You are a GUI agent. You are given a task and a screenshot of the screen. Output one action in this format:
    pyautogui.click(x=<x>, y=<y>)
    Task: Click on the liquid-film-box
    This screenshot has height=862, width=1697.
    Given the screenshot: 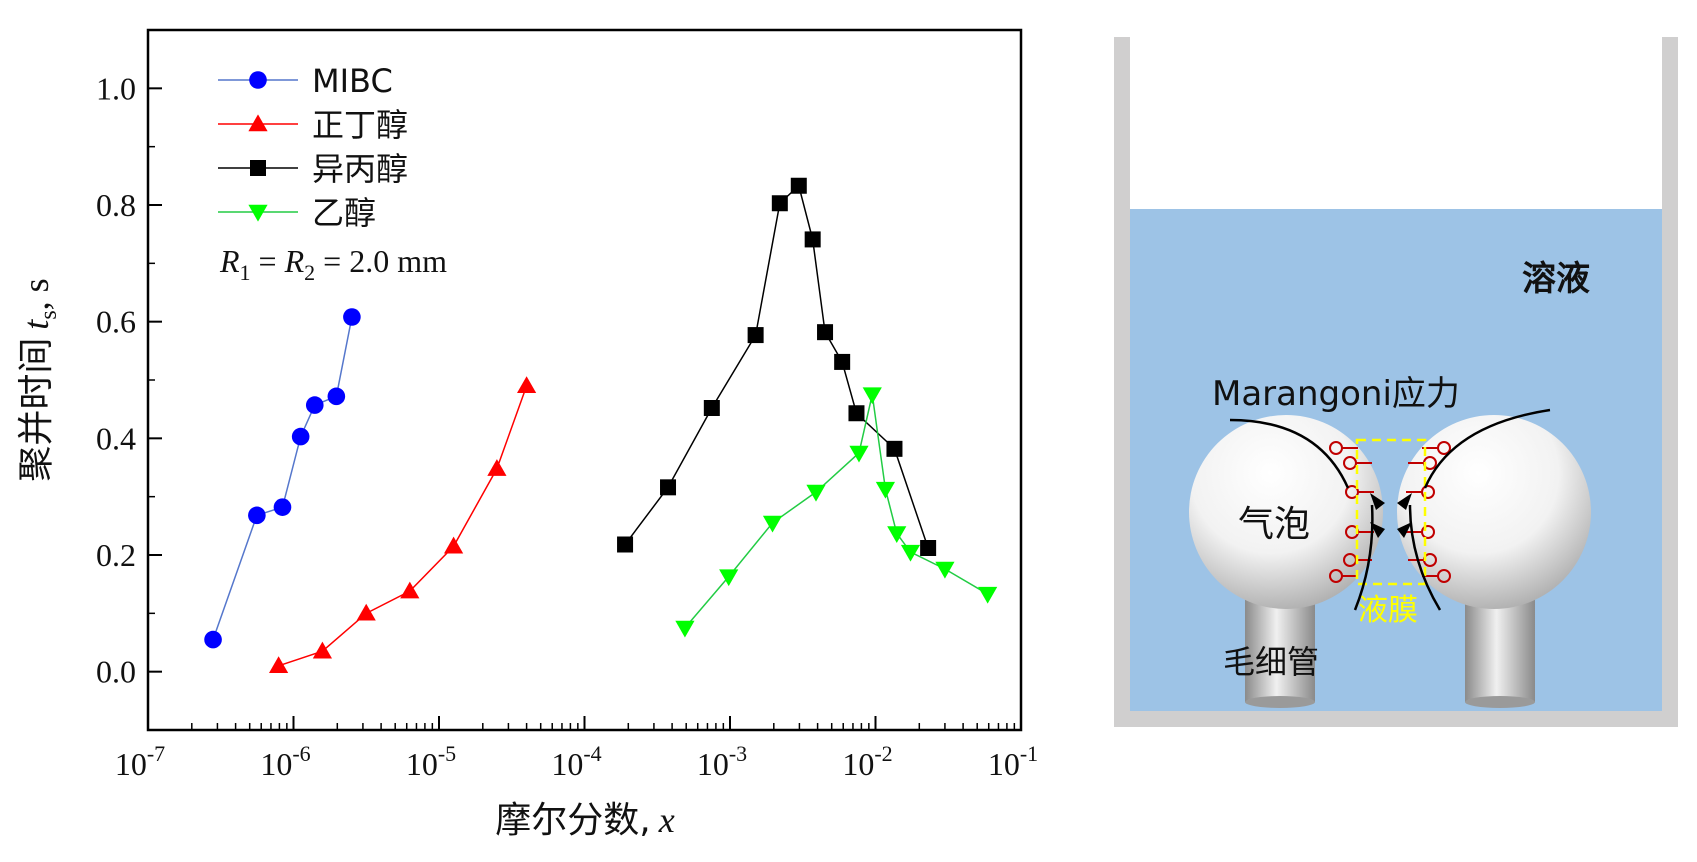 What is the action you would take?
    pyautogui.click(x=1391, y=512)
    